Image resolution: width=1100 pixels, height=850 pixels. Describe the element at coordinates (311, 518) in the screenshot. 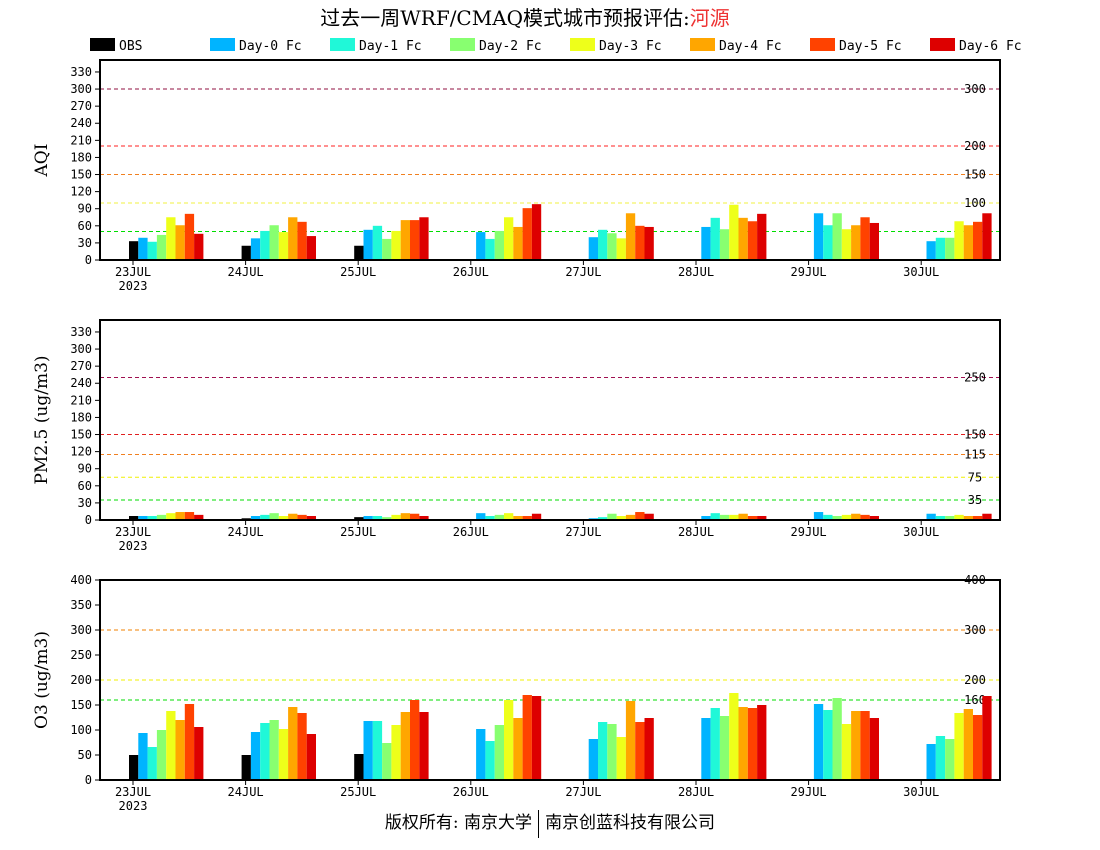

I see `bar-day-6-fc-24JUL` at that location.